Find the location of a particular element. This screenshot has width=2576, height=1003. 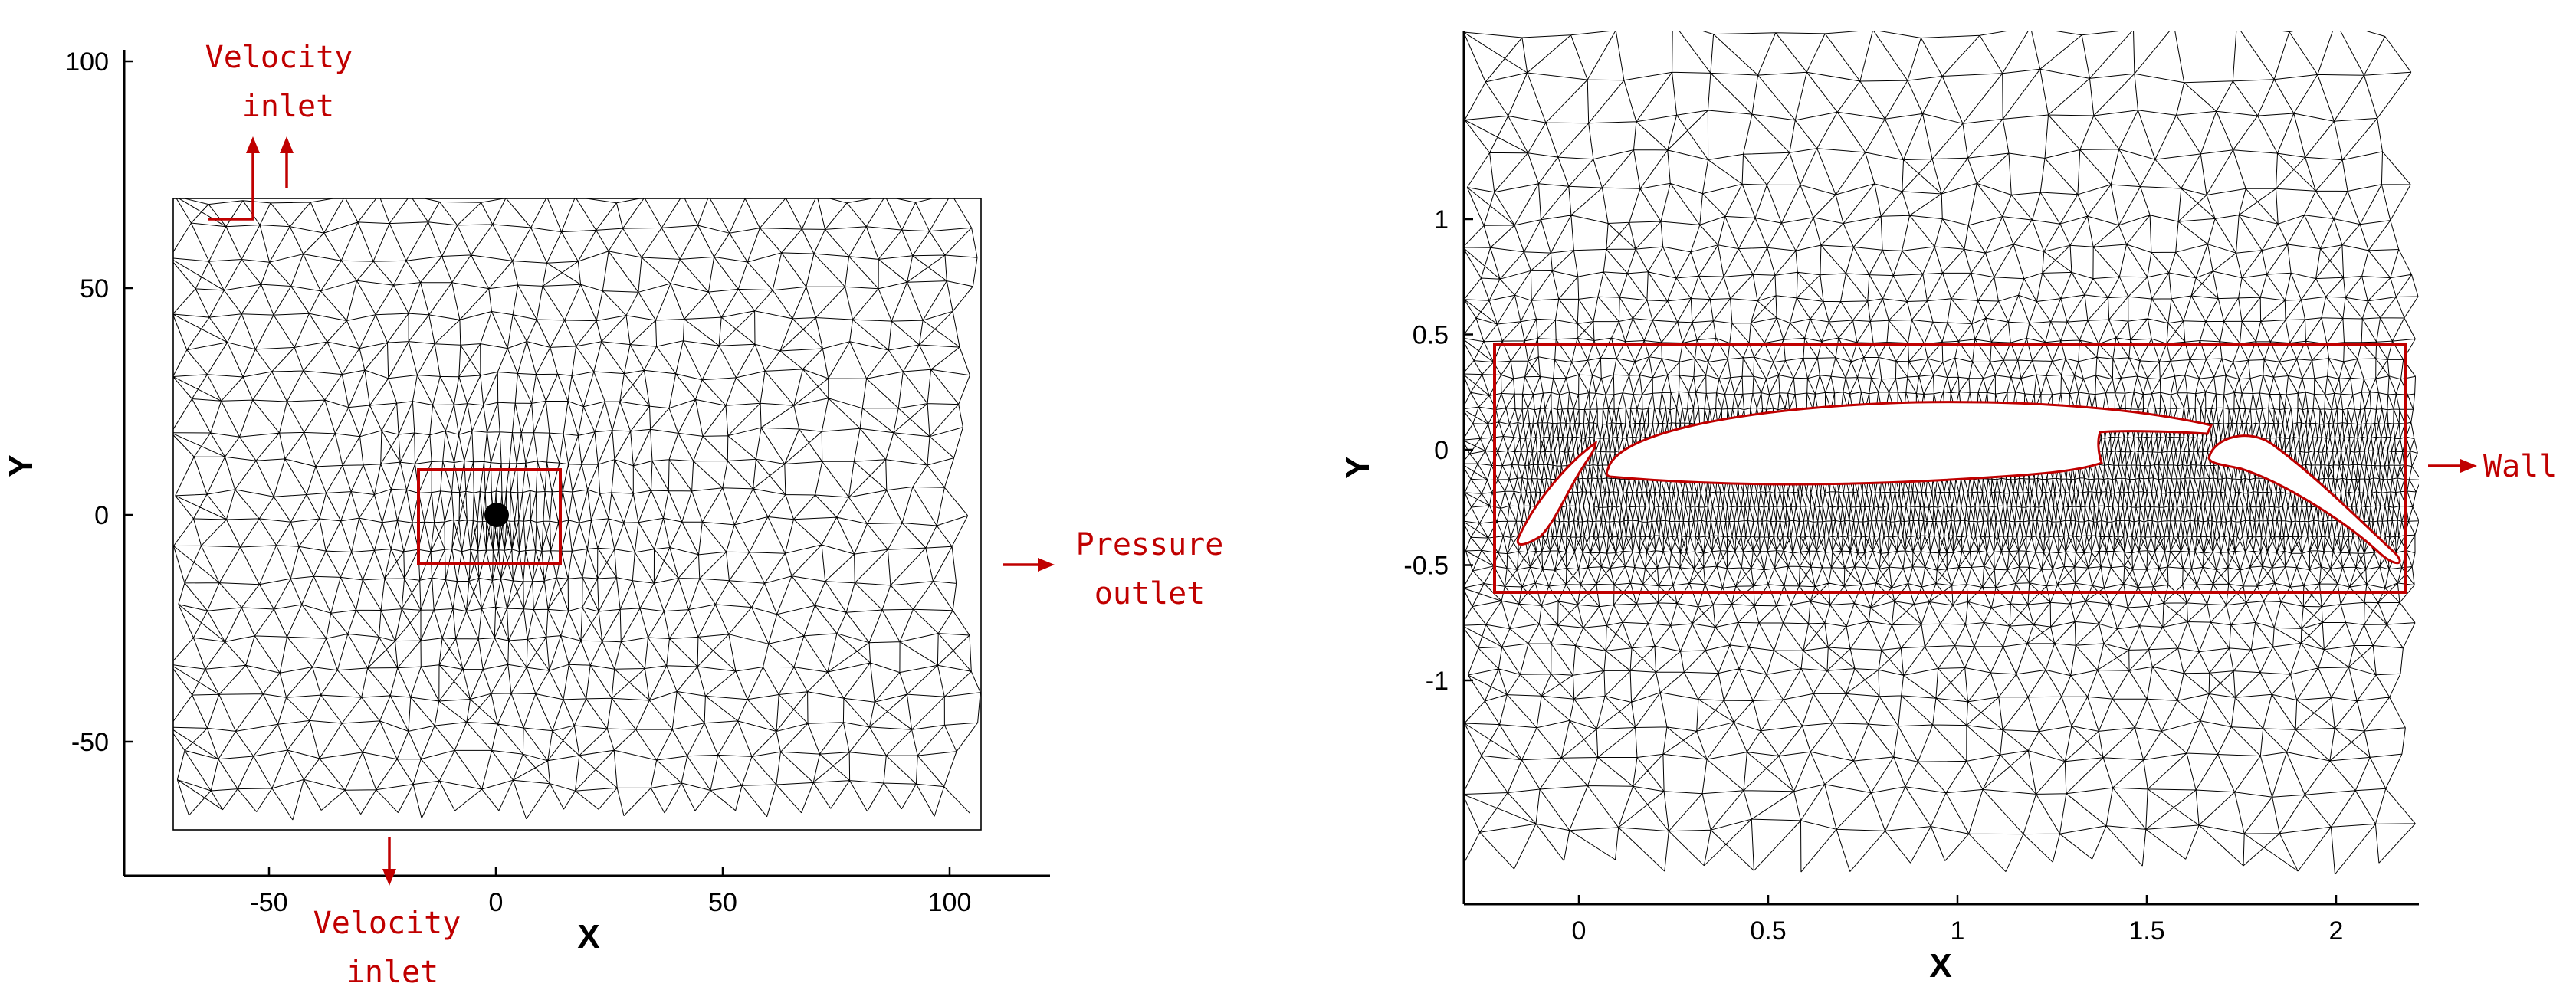

outlet-arrow is located at coordinates (1029, 565).